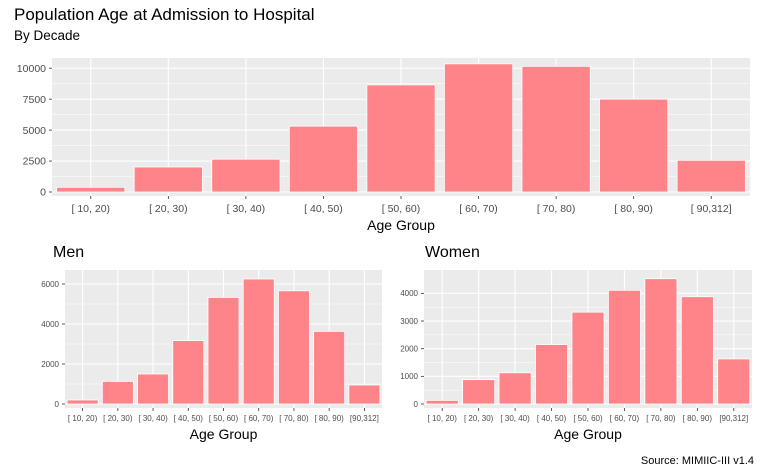 Image resolution: width=768 pixels, height=474 pixels. What do you see at coordinates (409, 321) in the screenshot?
I see `y-tick-label: 3000` at bounding box center [409, 321].